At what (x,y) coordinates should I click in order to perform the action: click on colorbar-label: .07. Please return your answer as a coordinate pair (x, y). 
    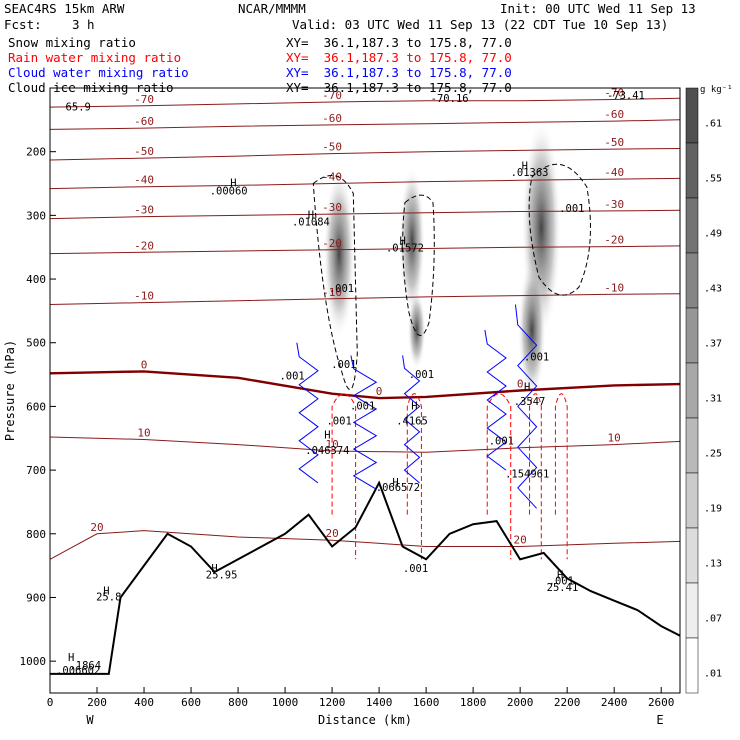
    Looking at the image, I should click on (713, 619).